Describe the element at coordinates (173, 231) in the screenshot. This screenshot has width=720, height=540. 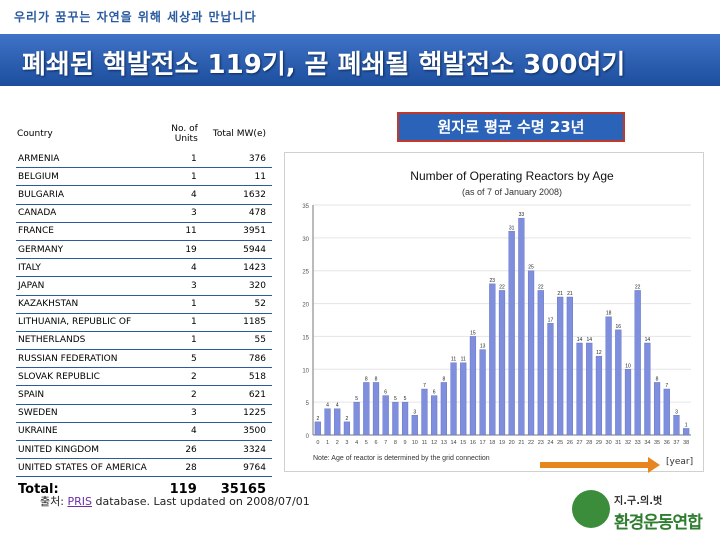
I see `cell-units: 11` at that location.